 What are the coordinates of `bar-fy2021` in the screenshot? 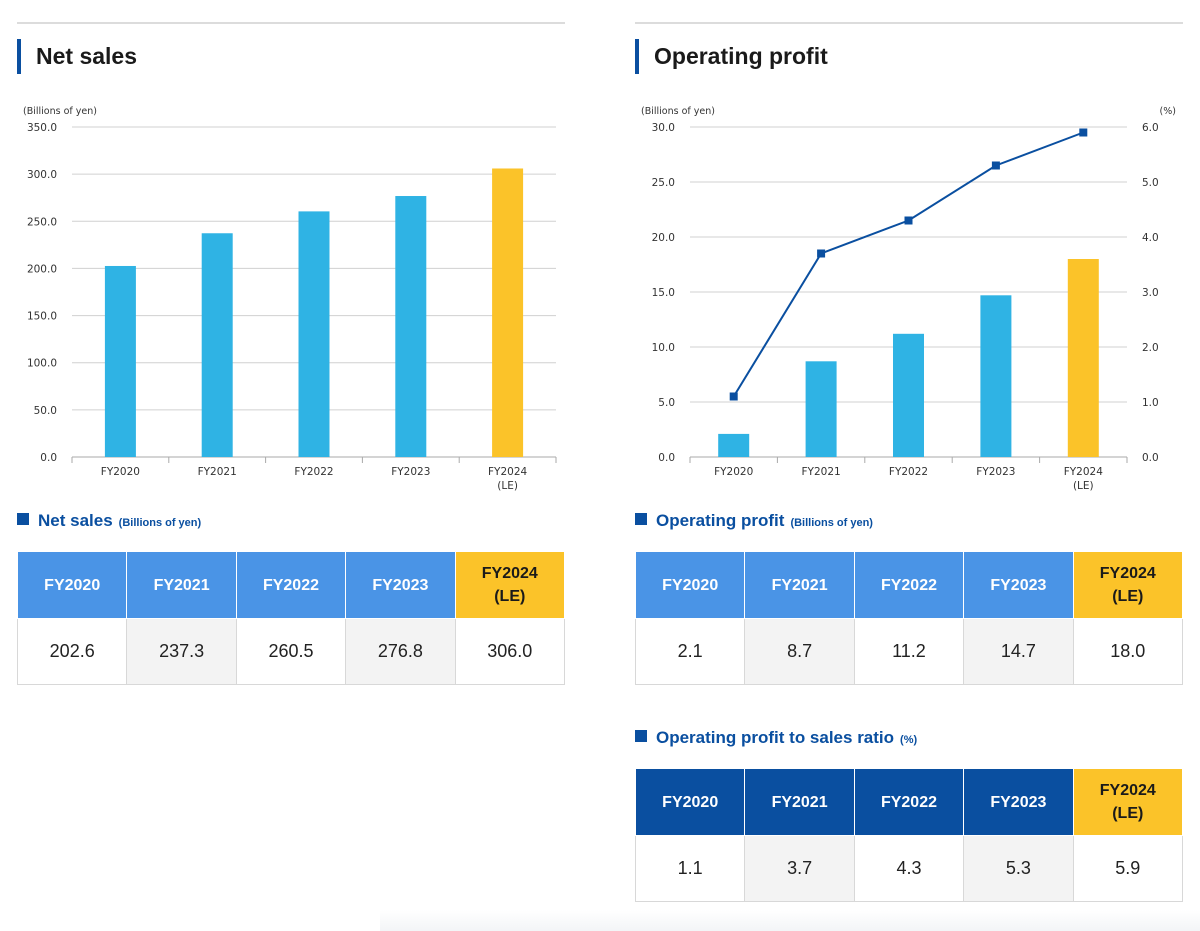 It's located at (821, 409).